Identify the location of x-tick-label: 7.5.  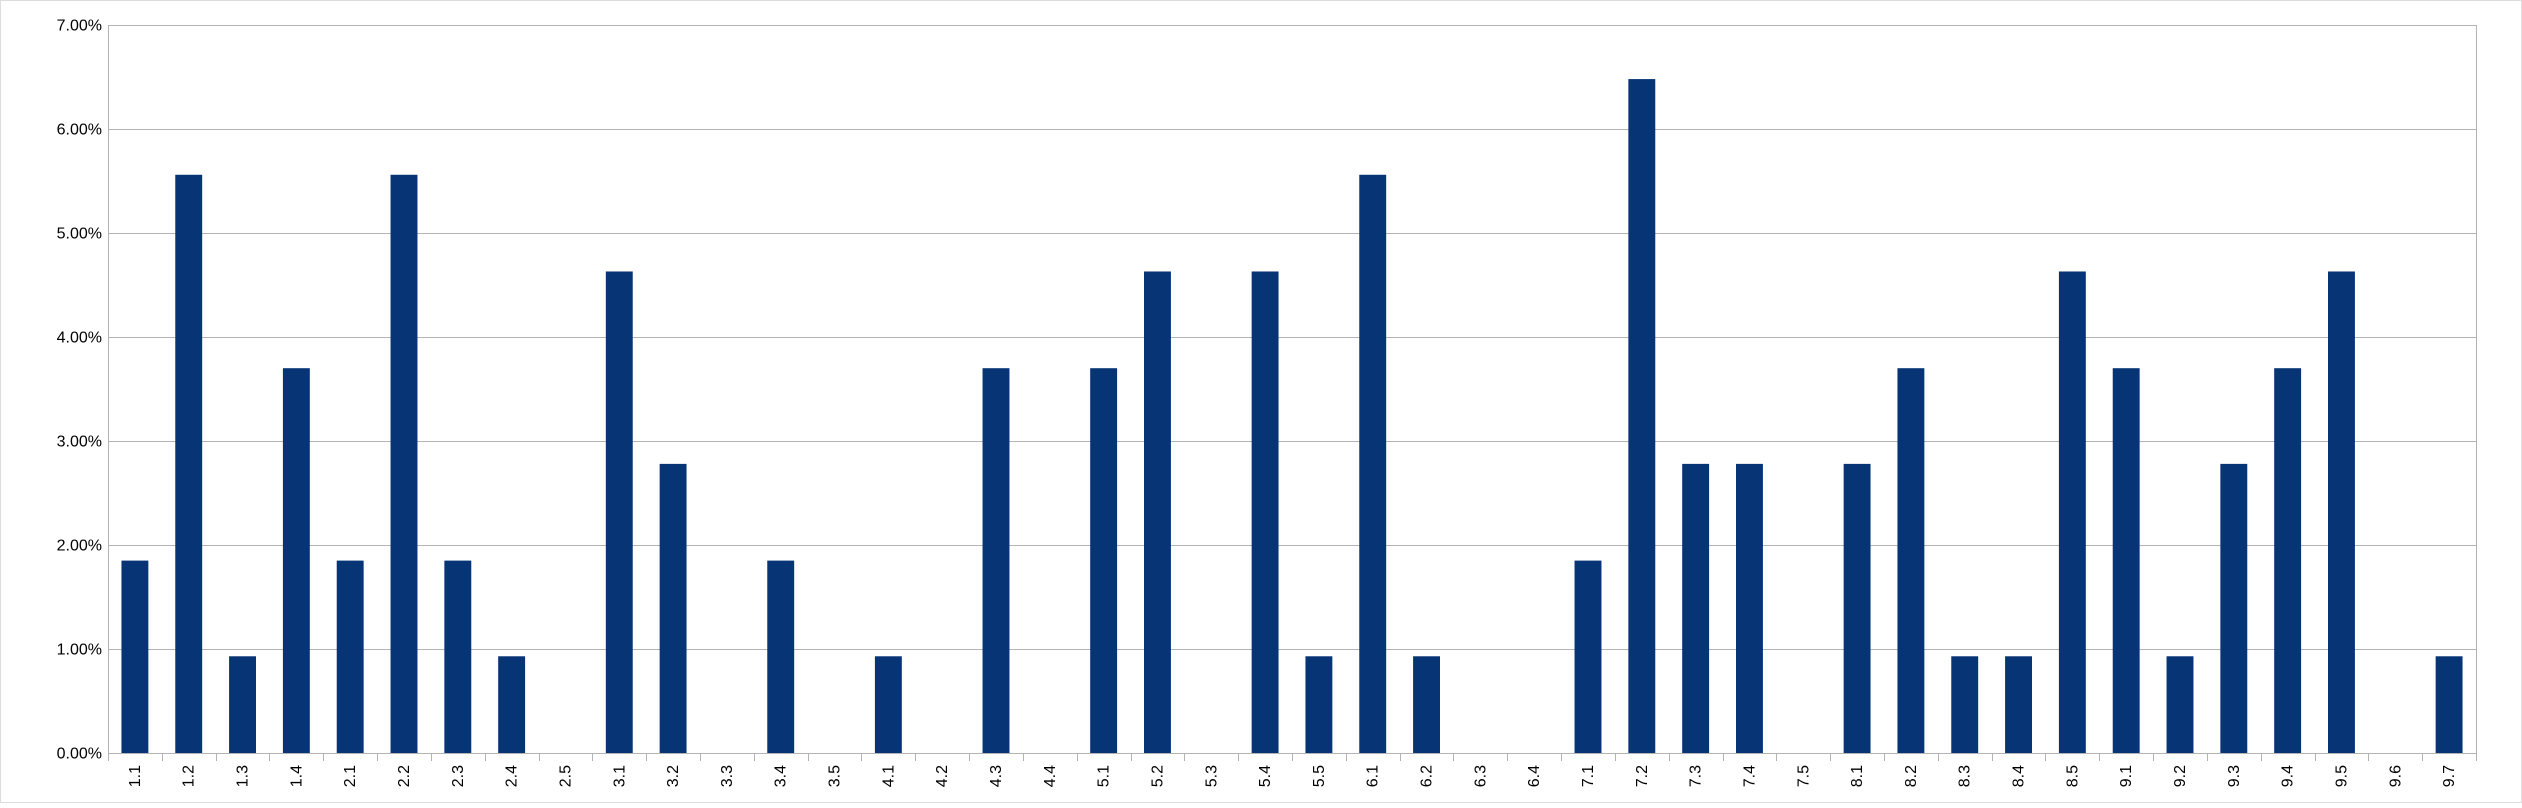
(1803, 776).